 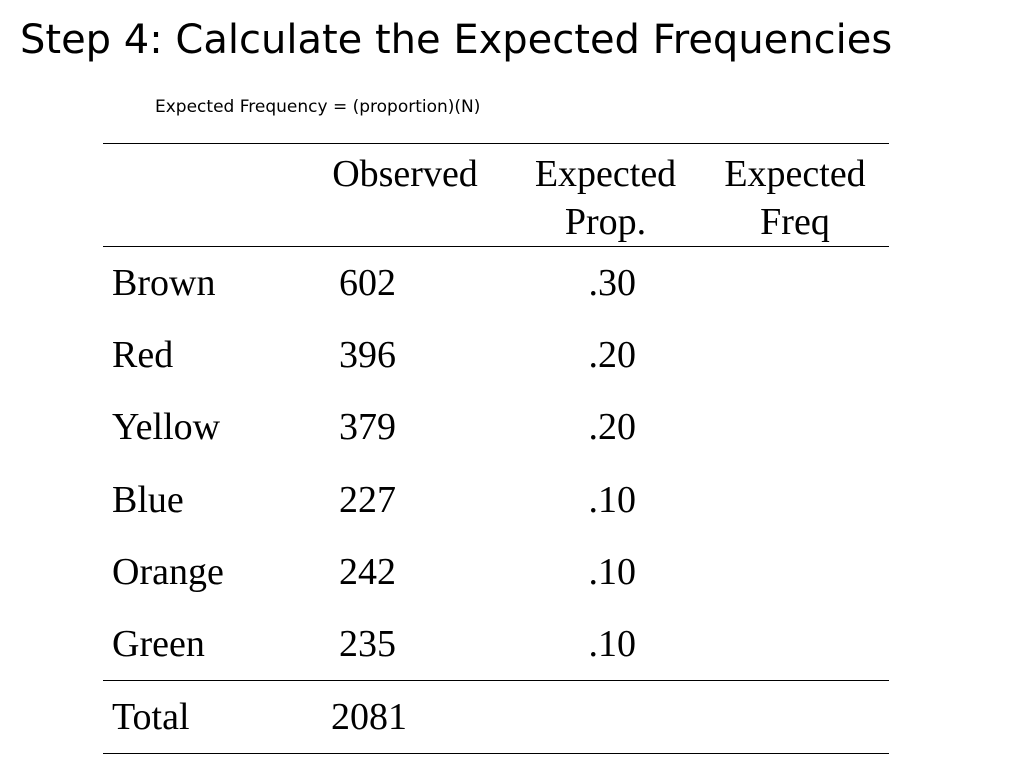 What do you see at coordinates (369, 717) in the screenshot?
I see `total-observed-cell: 2081` at bounding box center [369, 717].